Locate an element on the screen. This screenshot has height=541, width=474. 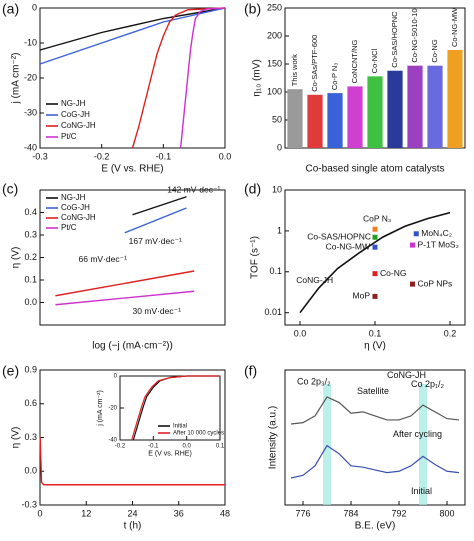
x-tick-label: 800 is located at coordinates (446, 513).